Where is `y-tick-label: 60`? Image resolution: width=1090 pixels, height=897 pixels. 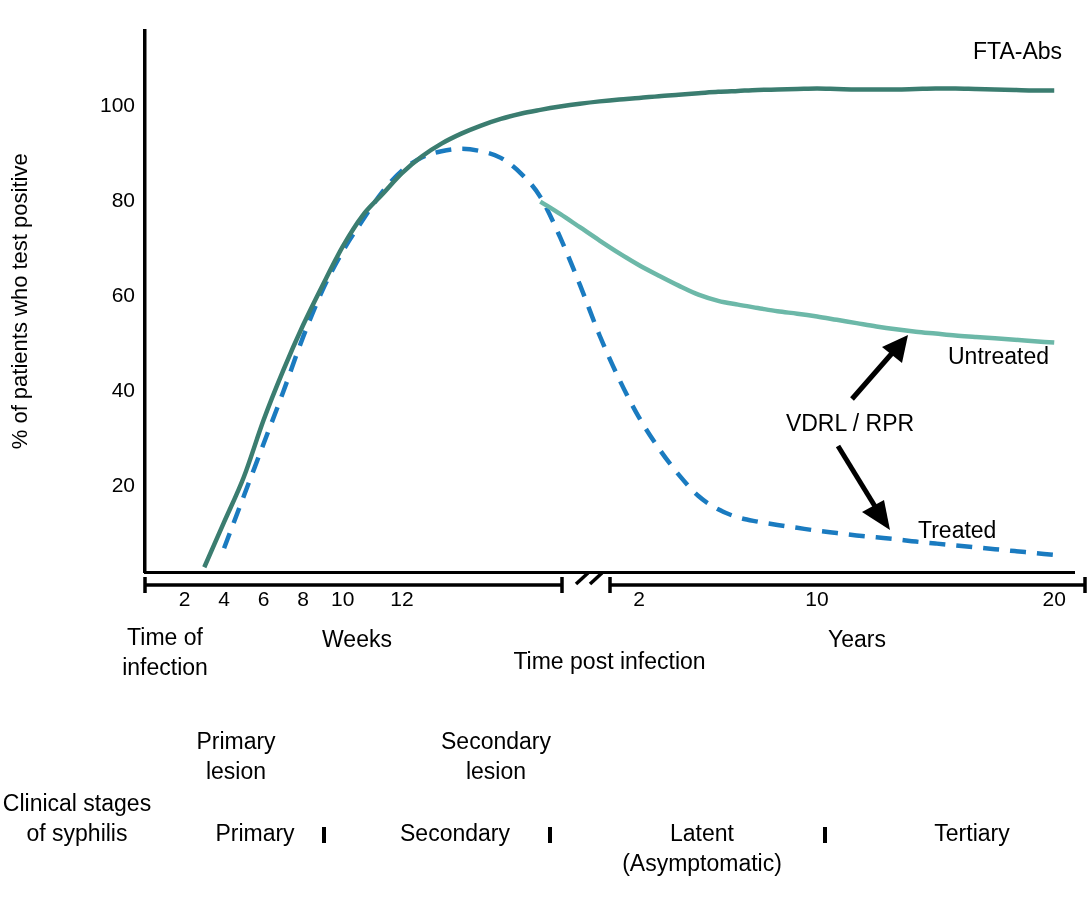
y-tick-label: 60 is located at coordinates (123, 295).